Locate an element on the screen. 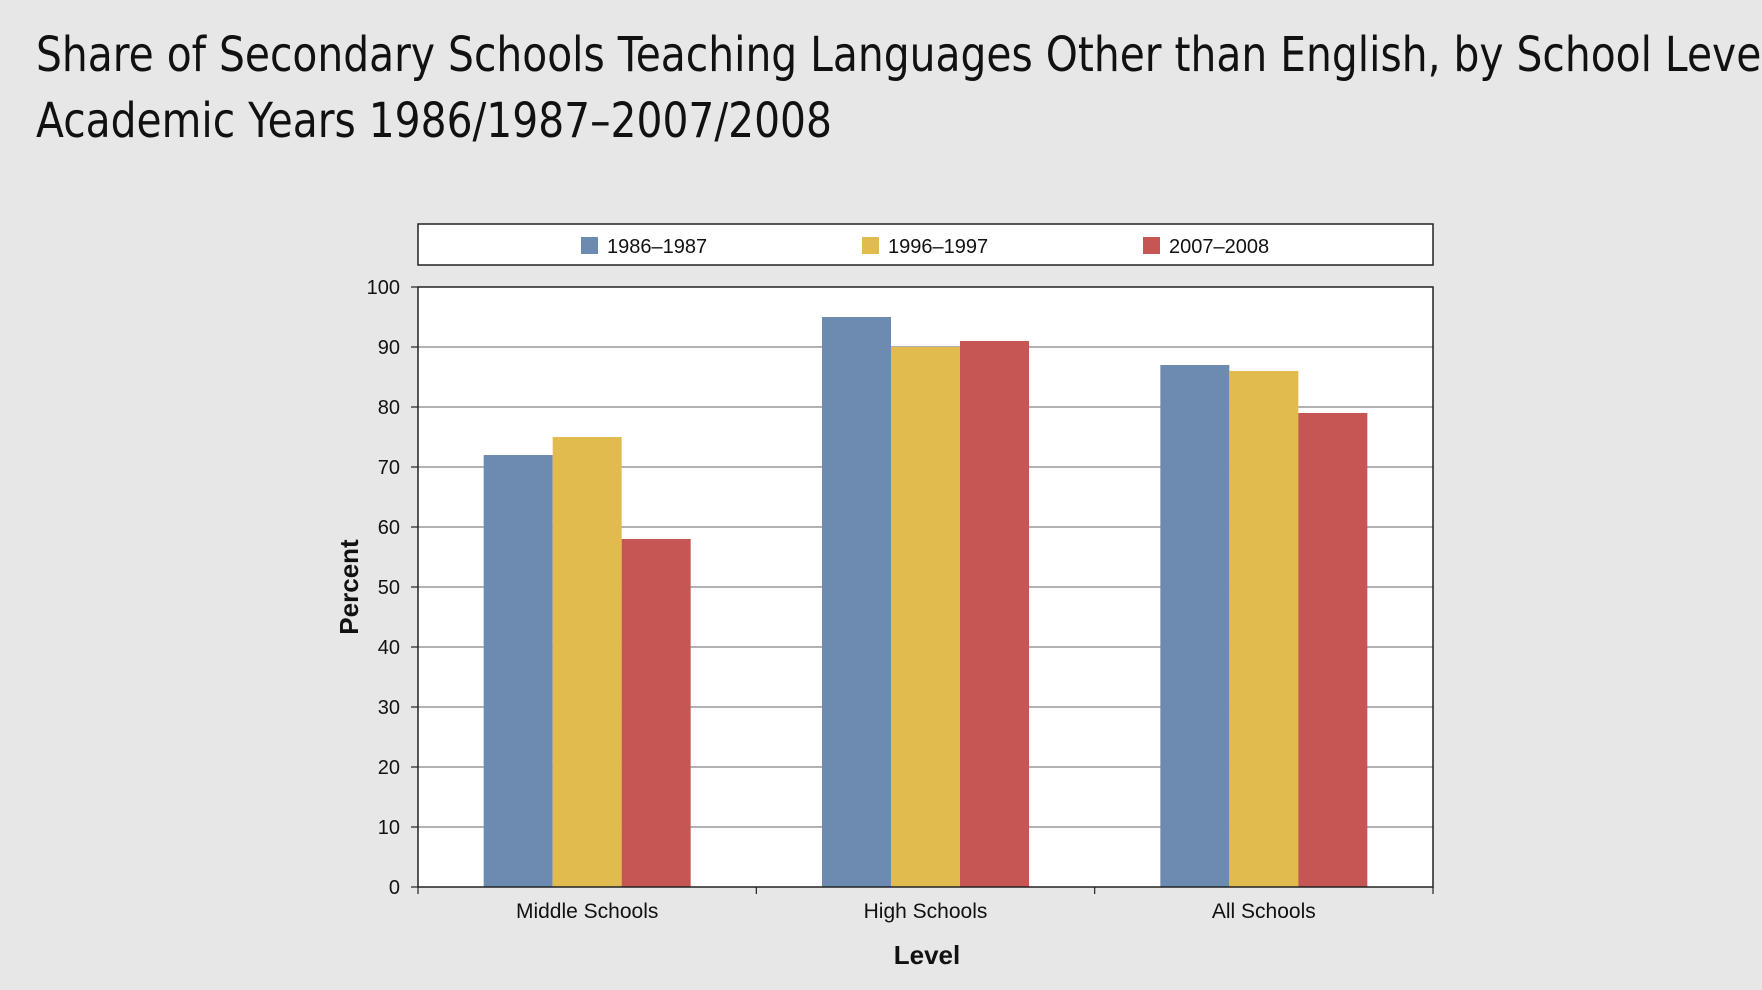 The width and height of the screenshot is (1762, 990). y-axis: 0 10 20 30 40 50 60 70 80 90 100 is located at coordinates (392, 588).